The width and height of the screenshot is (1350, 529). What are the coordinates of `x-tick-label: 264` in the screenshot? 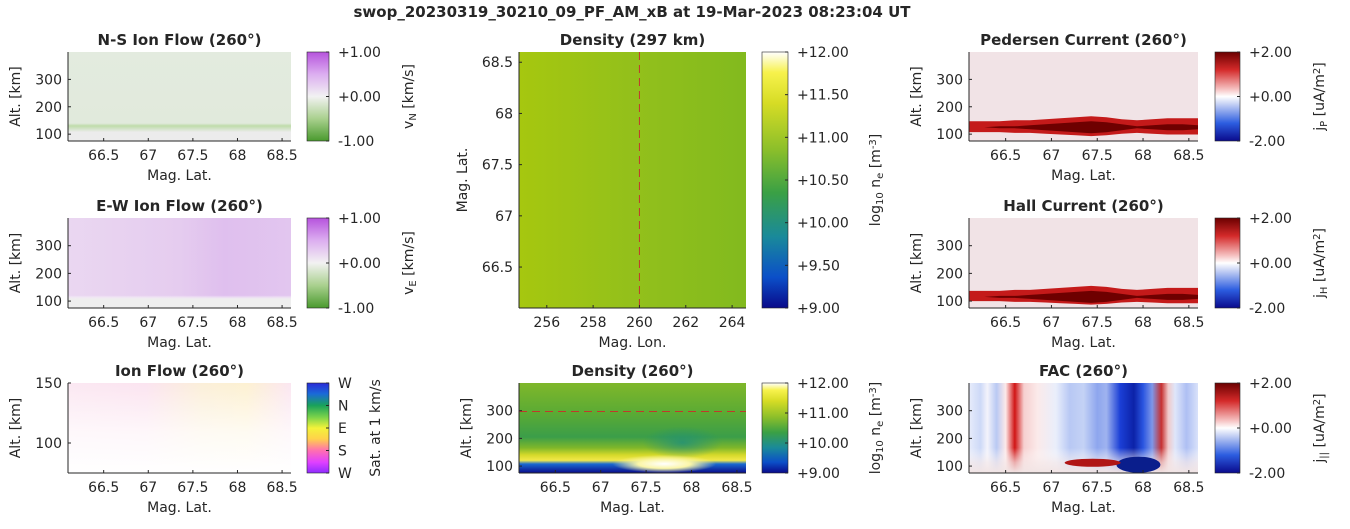 It's located at (732, 323).